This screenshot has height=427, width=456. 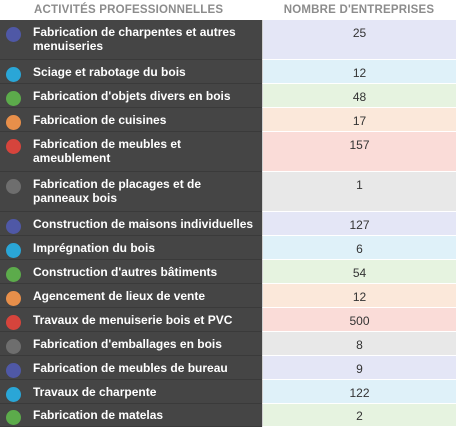 What do you see at coordinates (359, 10) in the screenshot?
I see `header-count: NOMBRE D'ENTREPRISES` at bounding box center [359, 10].